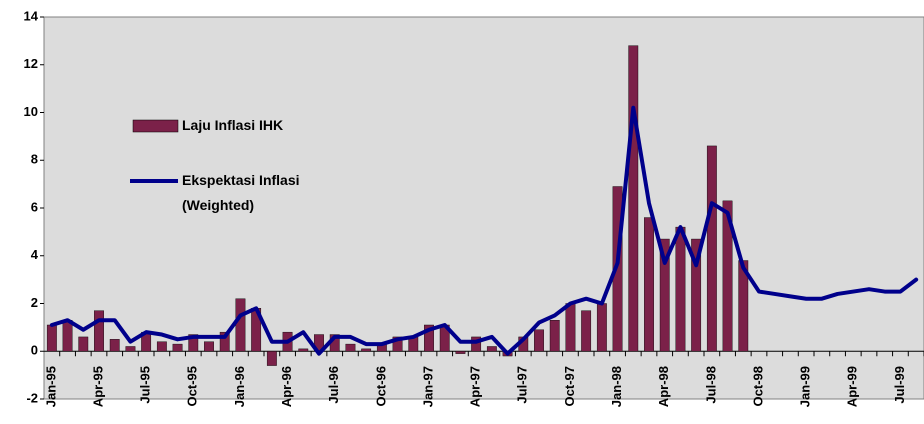  What do you see at coordinates (97, 386) in the screenshot?
I see `x-tick-label: Apr-95` at bounding box center [97, 386].